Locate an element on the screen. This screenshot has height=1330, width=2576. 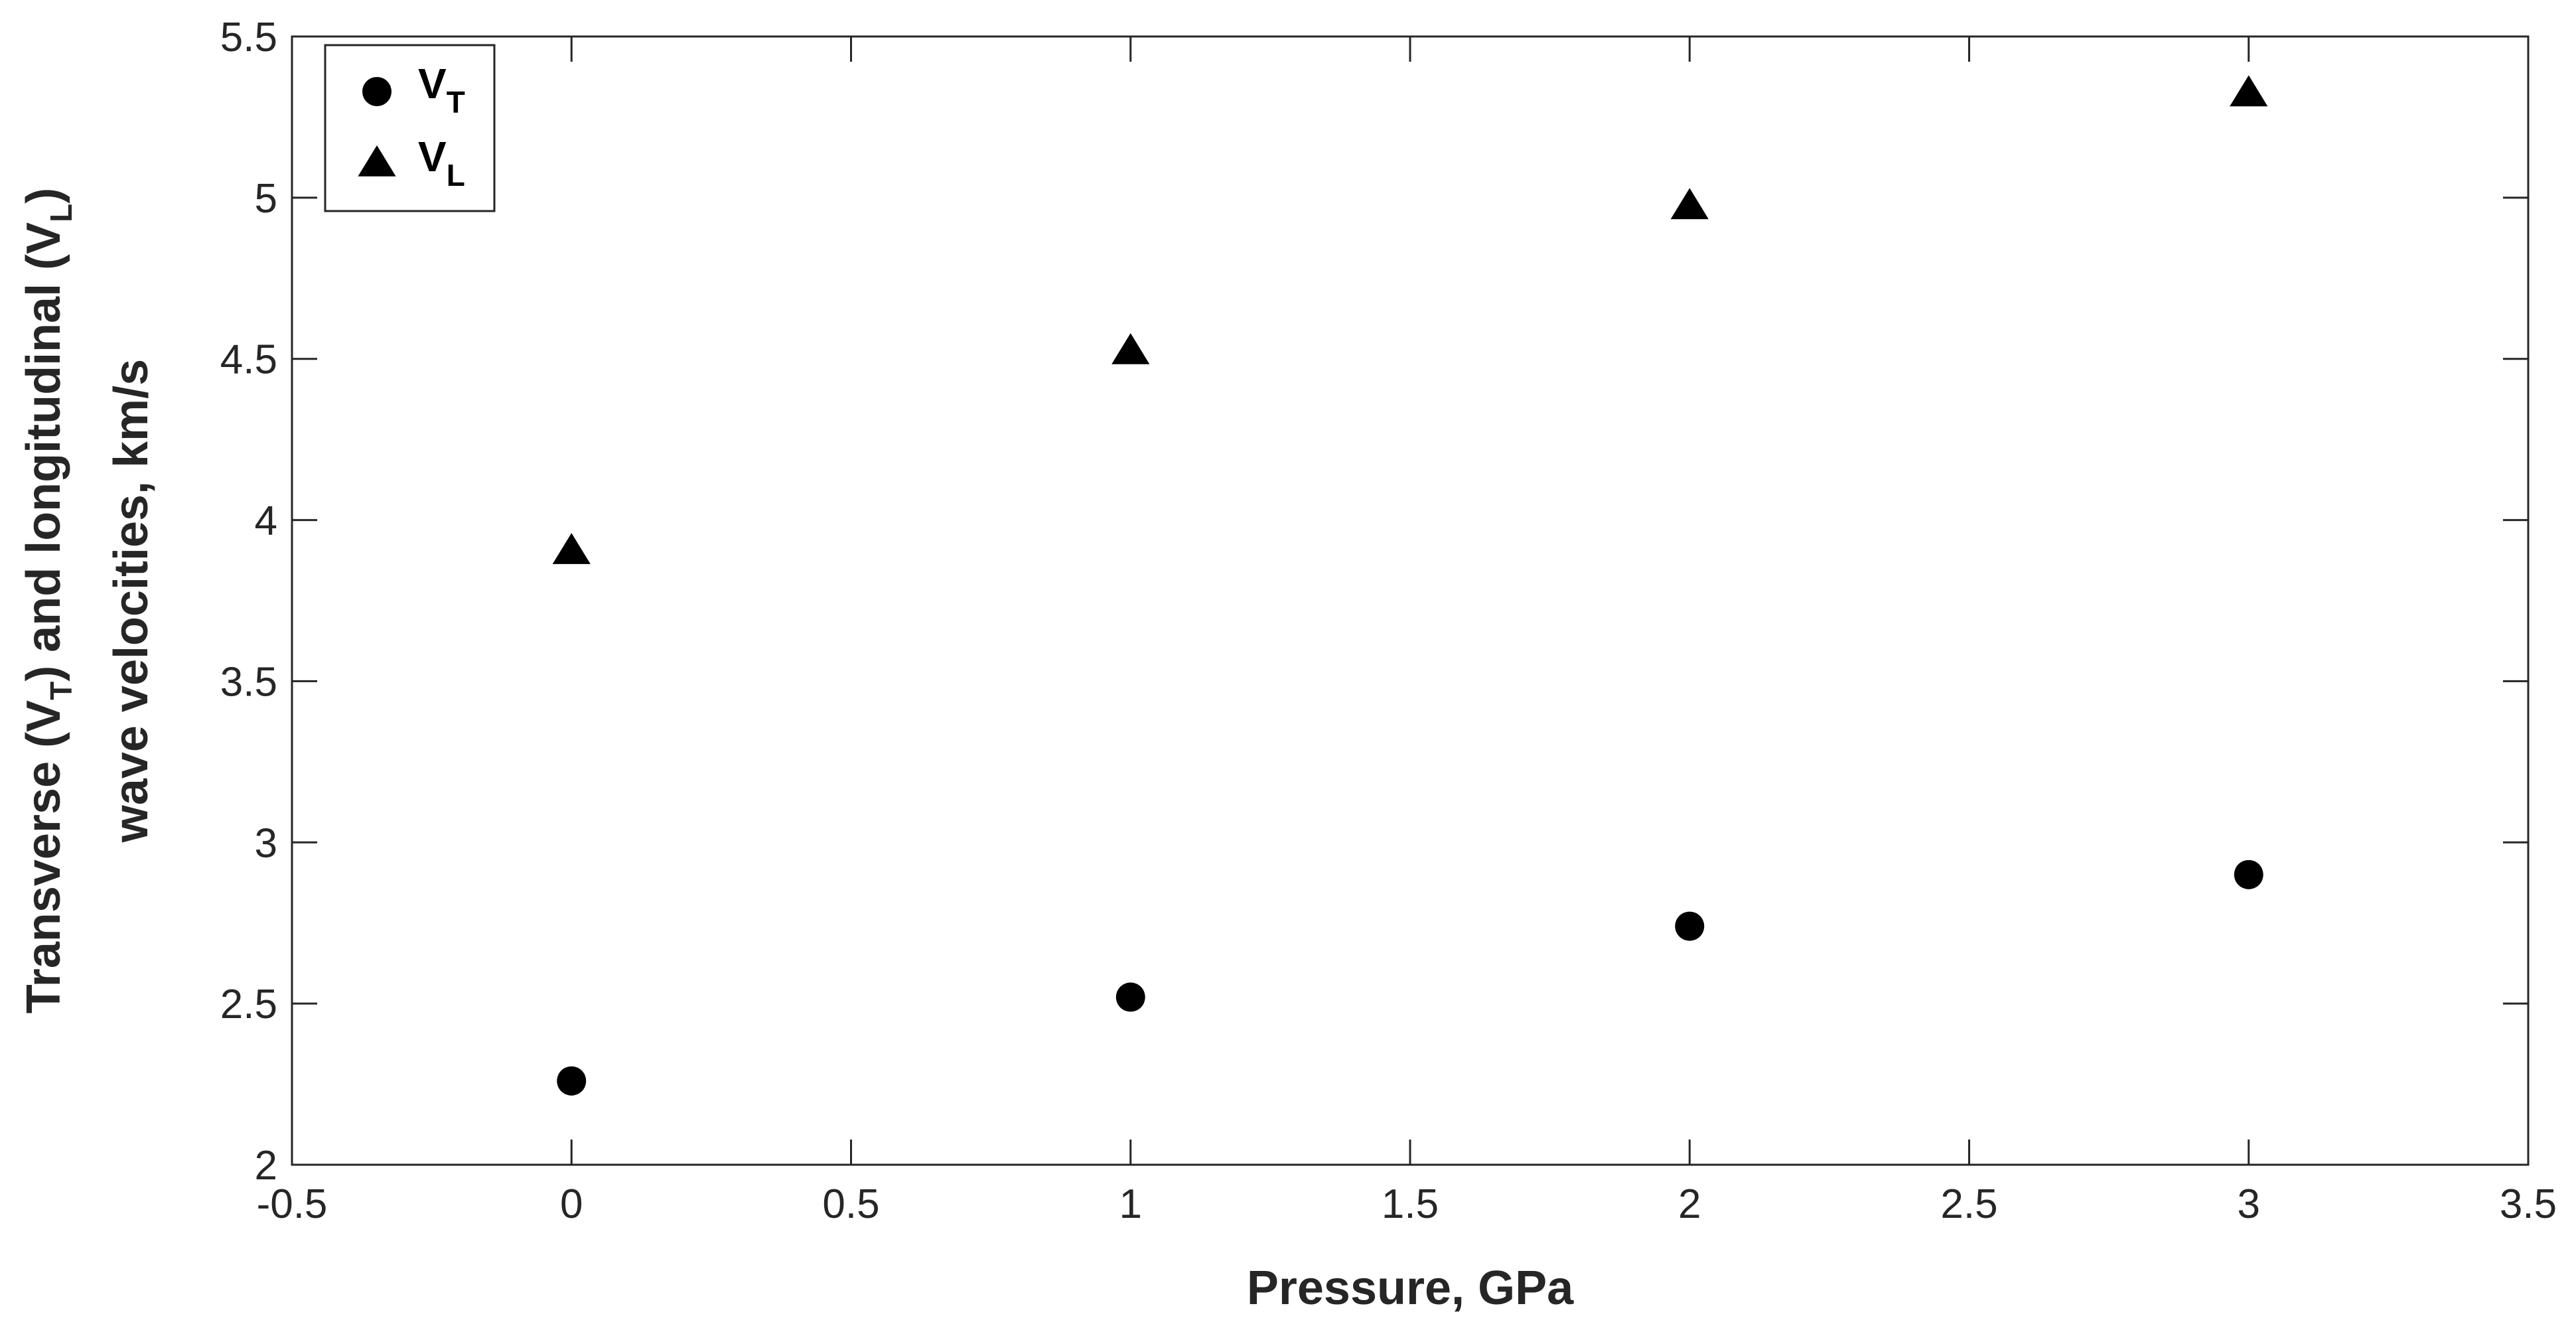
x-tick-label: 0.5 is located at coordinates (851, 1204).